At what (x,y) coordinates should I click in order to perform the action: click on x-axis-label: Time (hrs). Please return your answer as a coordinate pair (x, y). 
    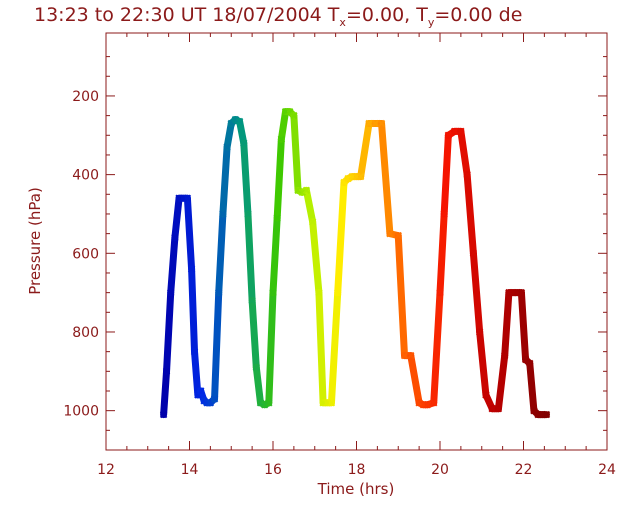
    Looking at the image, I should click on (356, 489).